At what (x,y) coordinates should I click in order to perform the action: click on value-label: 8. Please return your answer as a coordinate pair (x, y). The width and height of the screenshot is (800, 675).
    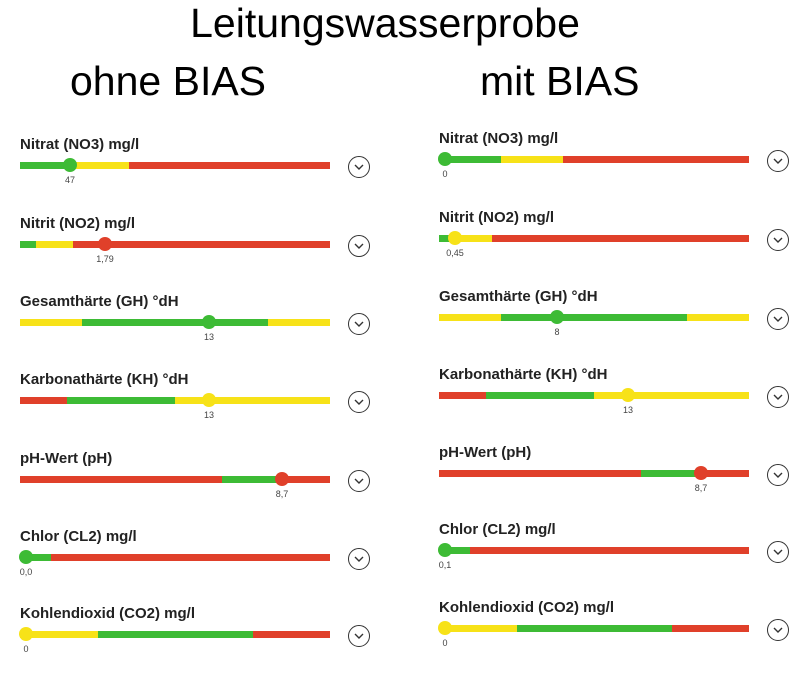
    Looking at the image, I should click on (557, 332).